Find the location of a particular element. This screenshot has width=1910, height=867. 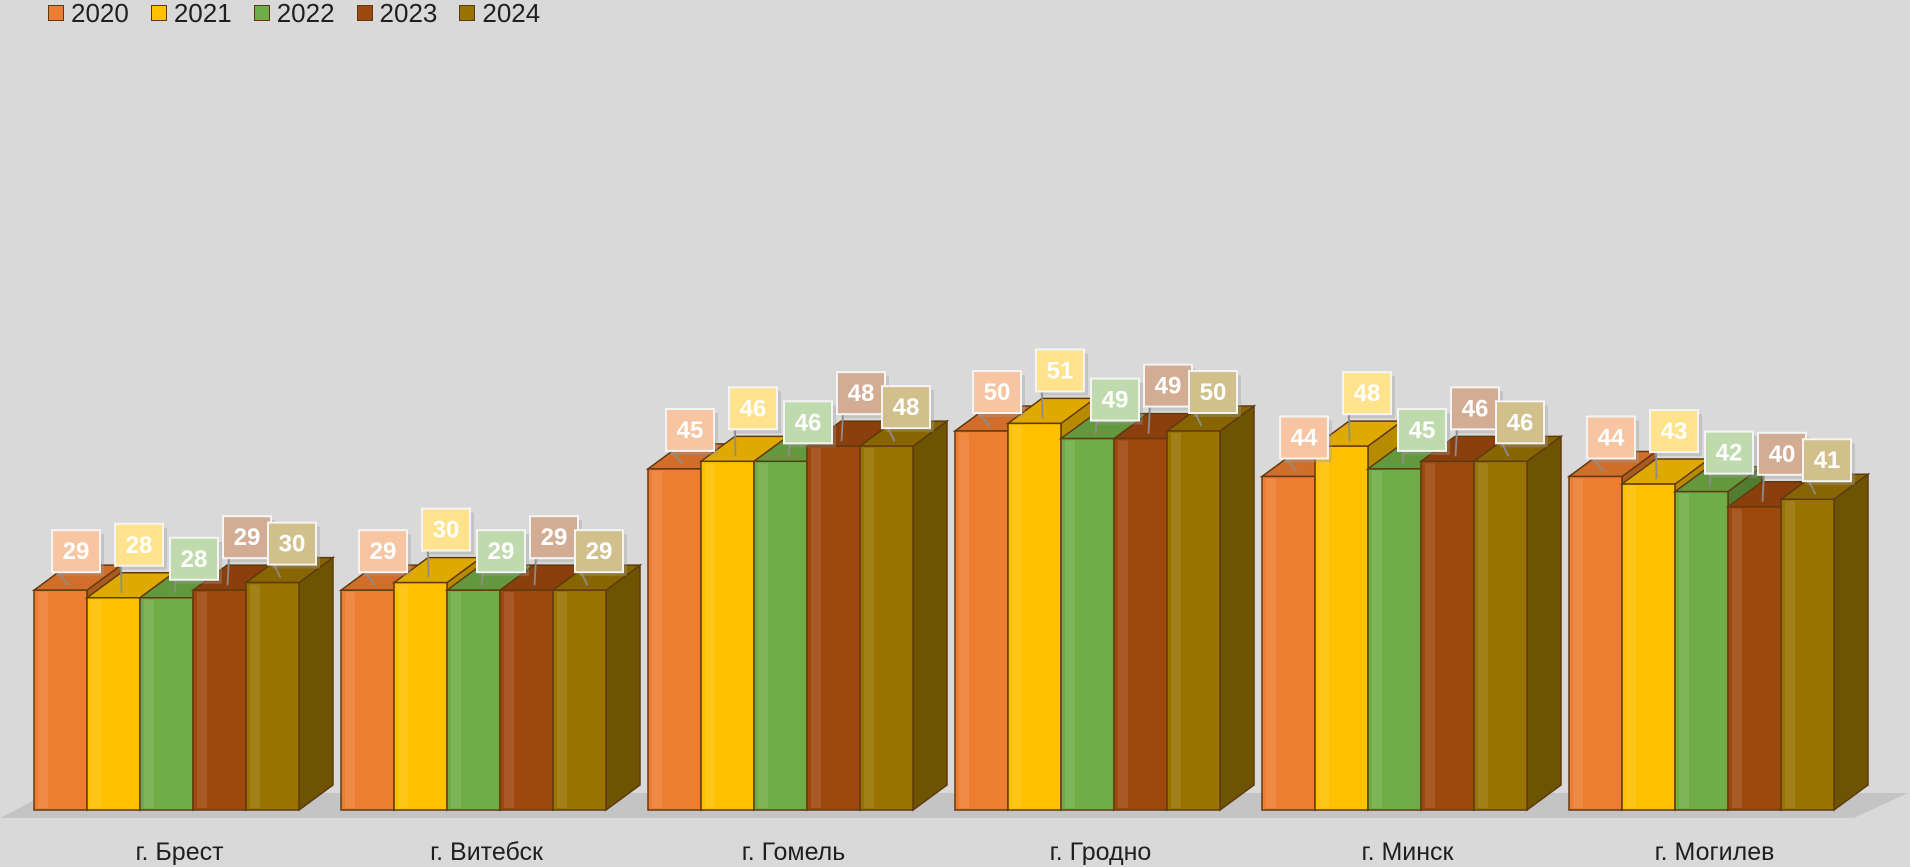

data-label-text: 50 is located at coordinates (997, 392).